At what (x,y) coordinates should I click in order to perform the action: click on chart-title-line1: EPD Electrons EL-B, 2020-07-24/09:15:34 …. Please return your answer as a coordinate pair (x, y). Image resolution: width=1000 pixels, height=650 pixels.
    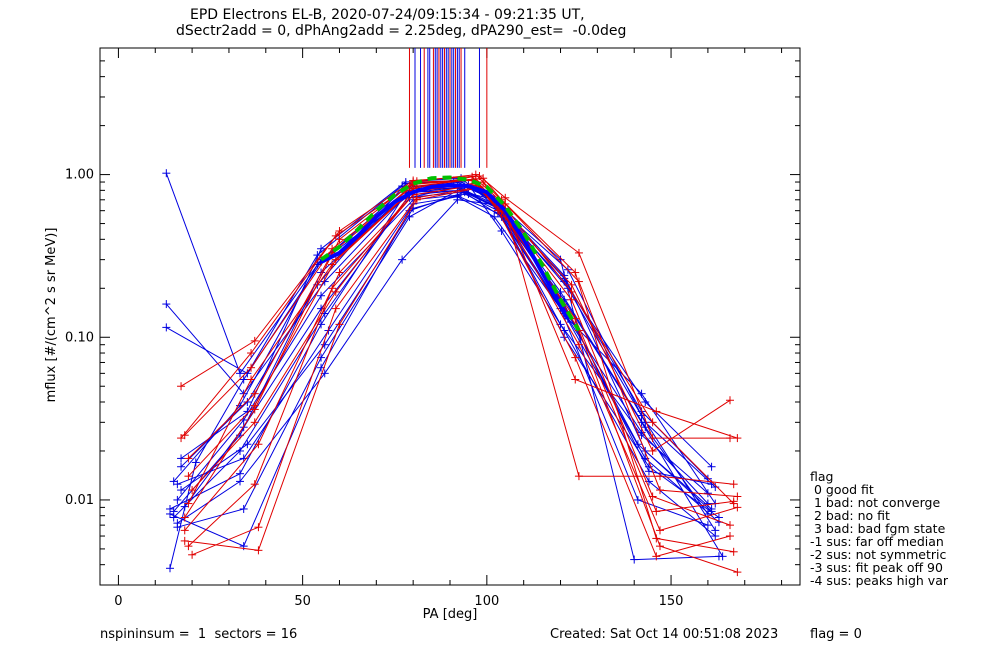
    Looking at the image, I should click on (387, 15).